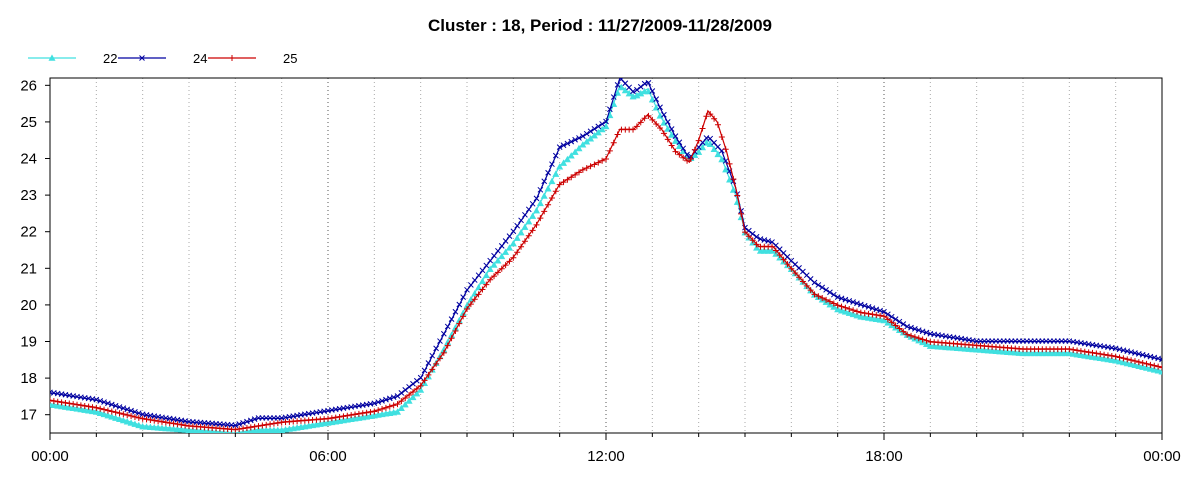  I want to click on y-tick-label: 25, so click(28, 122).